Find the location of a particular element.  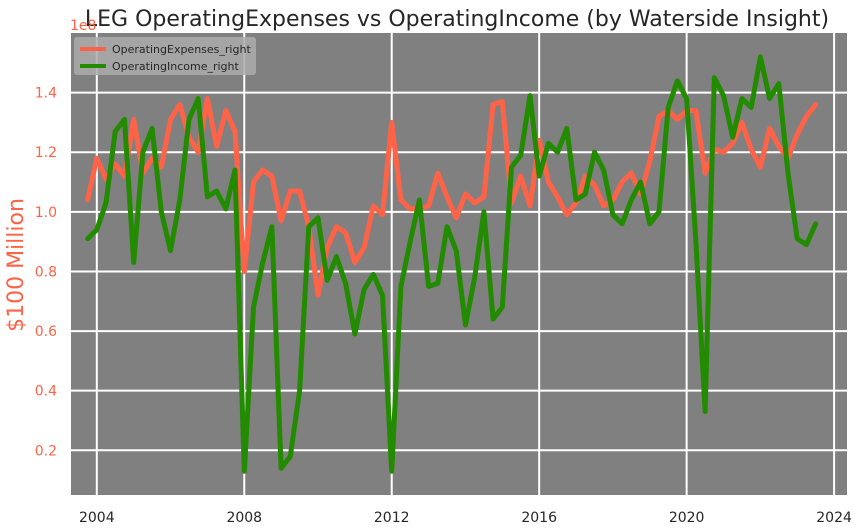

y-tick-label: 0.8 is located at coordinates (46, 272).